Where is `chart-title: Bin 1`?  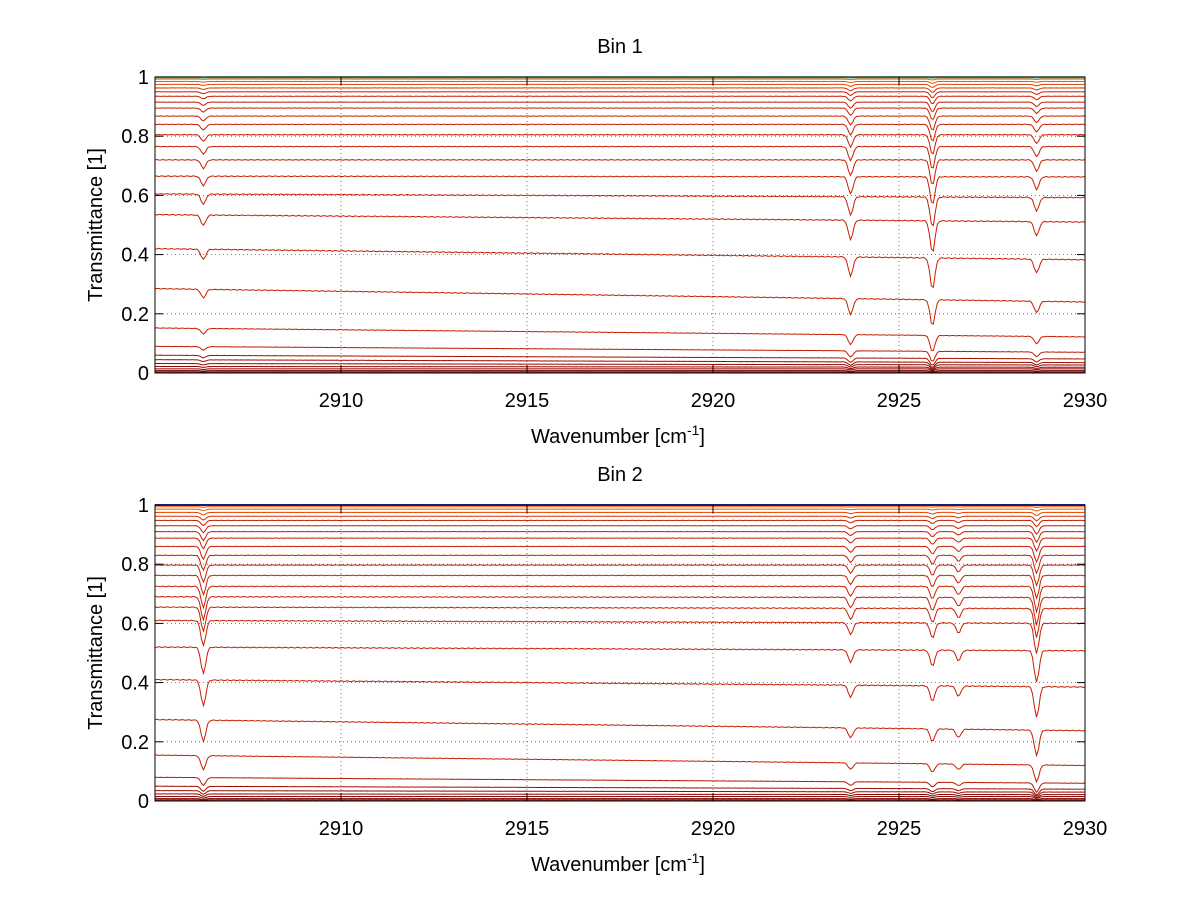 chart-title: Bin 1 is located at coordinates (620, 47).